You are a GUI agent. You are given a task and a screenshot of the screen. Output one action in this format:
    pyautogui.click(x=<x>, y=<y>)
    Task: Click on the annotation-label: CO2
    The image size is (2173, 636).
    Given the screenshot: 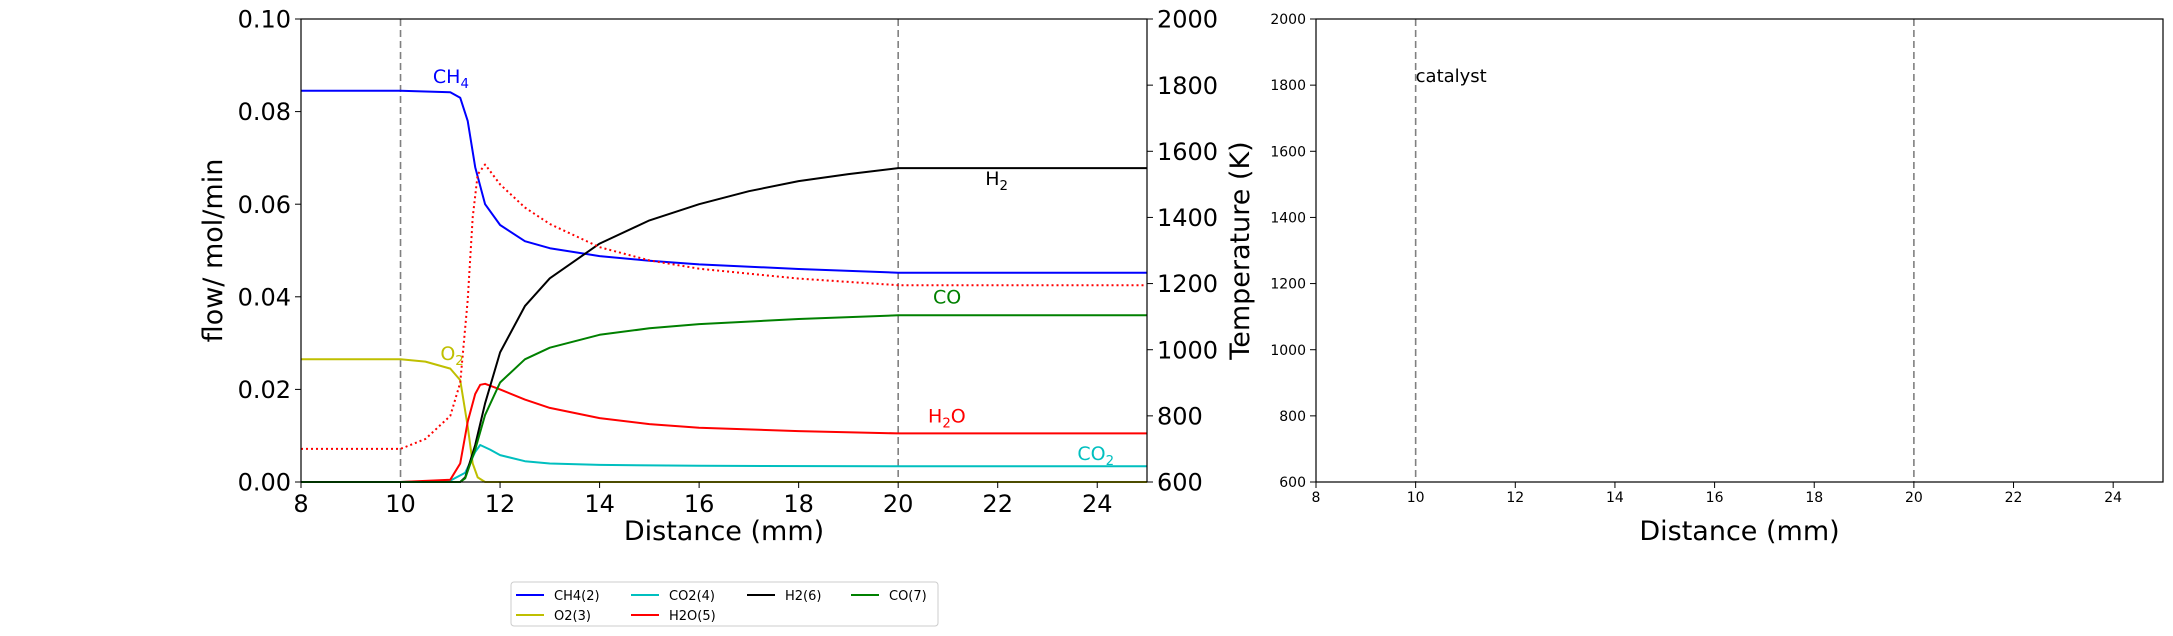 What is the action you would take?
    pyautogui.click(x=1095, y=456)
    